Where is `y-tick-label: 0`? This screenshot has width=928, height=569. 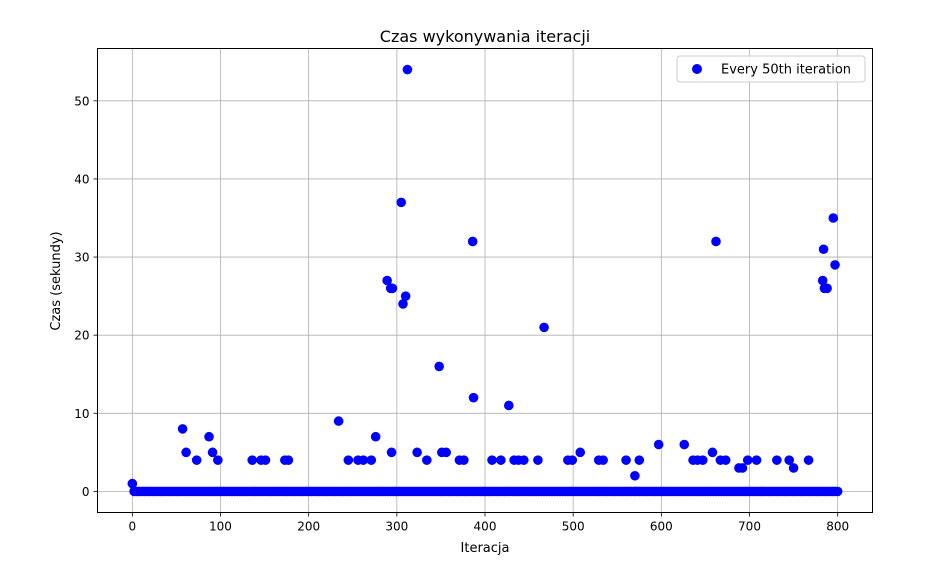 y-tick-label: 0 is located at coordinates (86, 492).